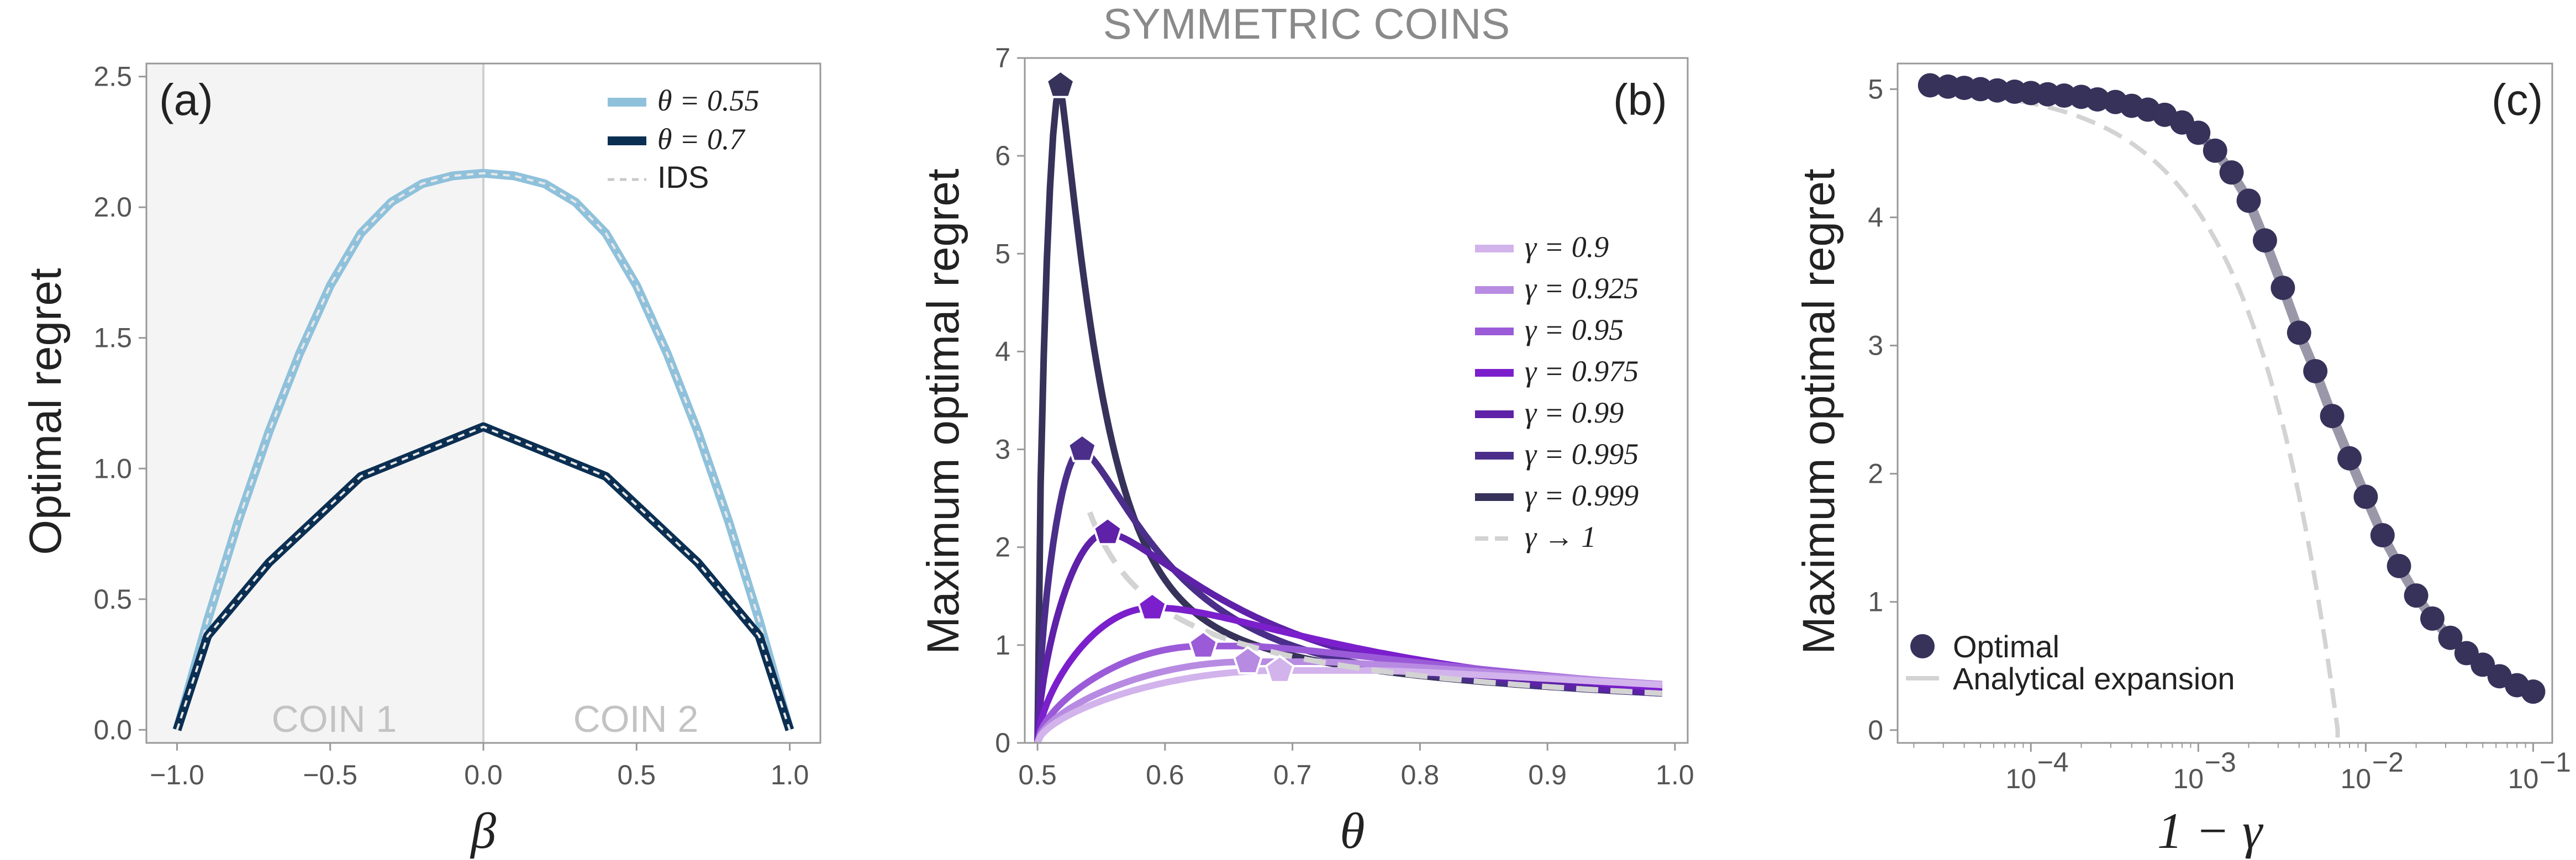  What do you see at coordinates (112, 468) in the screenshot?
I see `y-tick-label: 1.0` at bounding box center [112, 468].